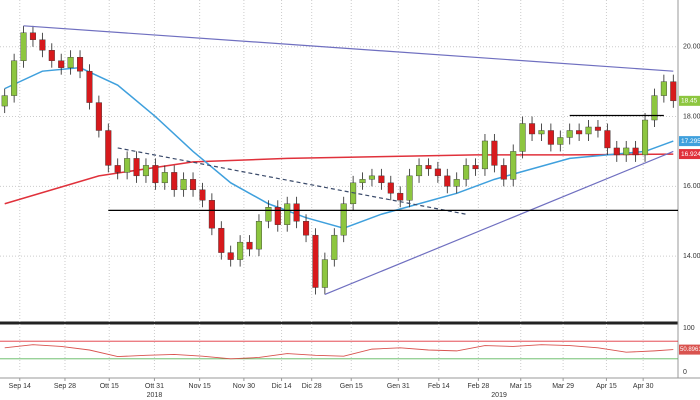 The height and width of the screenshot is (400, 700). Describe the element at coordinates (685, 372) in the screenshot. I see `rsi-tick-label: 0` at that location.